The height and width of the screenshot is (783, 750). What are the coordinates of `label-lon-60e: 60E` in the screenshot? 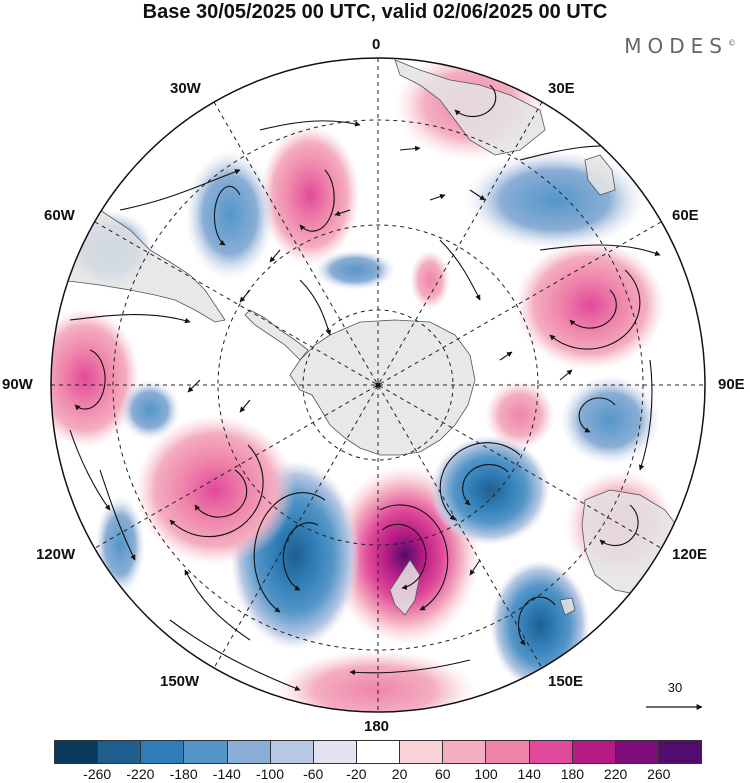 It's located at (685, 215).